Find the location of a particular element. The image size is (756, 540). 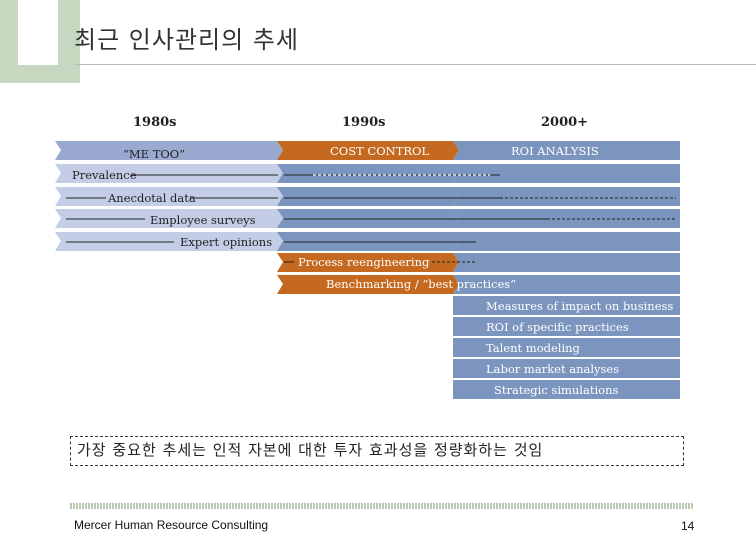

row-label-impact: Measures of impact on business is located at coordinates (580, 306).